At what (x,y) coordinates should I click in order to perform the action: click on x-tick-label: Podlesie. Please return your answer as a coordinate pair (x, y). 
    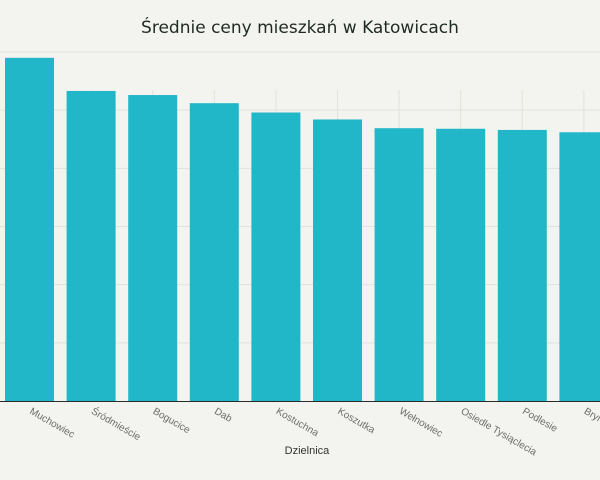
    Looking at the image, I should click on (539, 420).